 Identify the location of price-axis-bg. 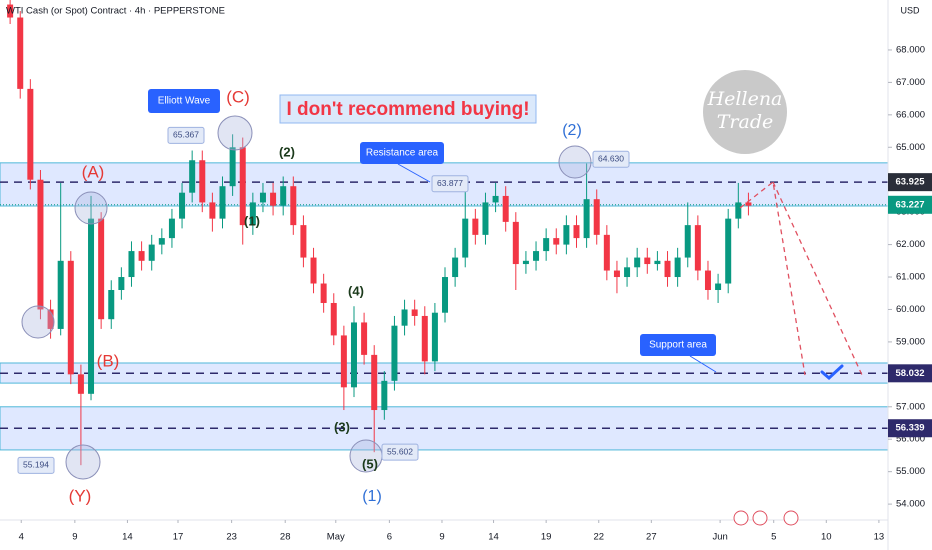
(910, 275).